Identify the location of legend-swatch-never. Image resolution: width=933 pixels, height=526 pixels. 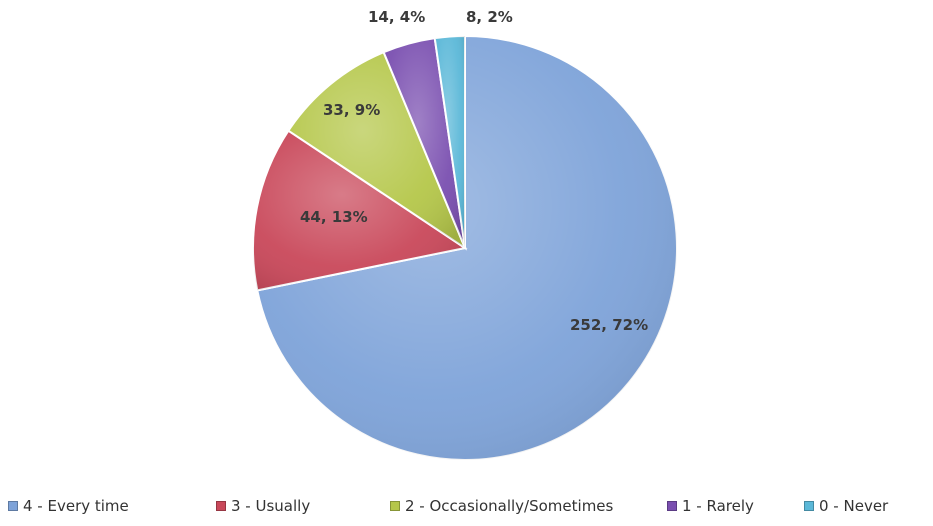
(809, 506).